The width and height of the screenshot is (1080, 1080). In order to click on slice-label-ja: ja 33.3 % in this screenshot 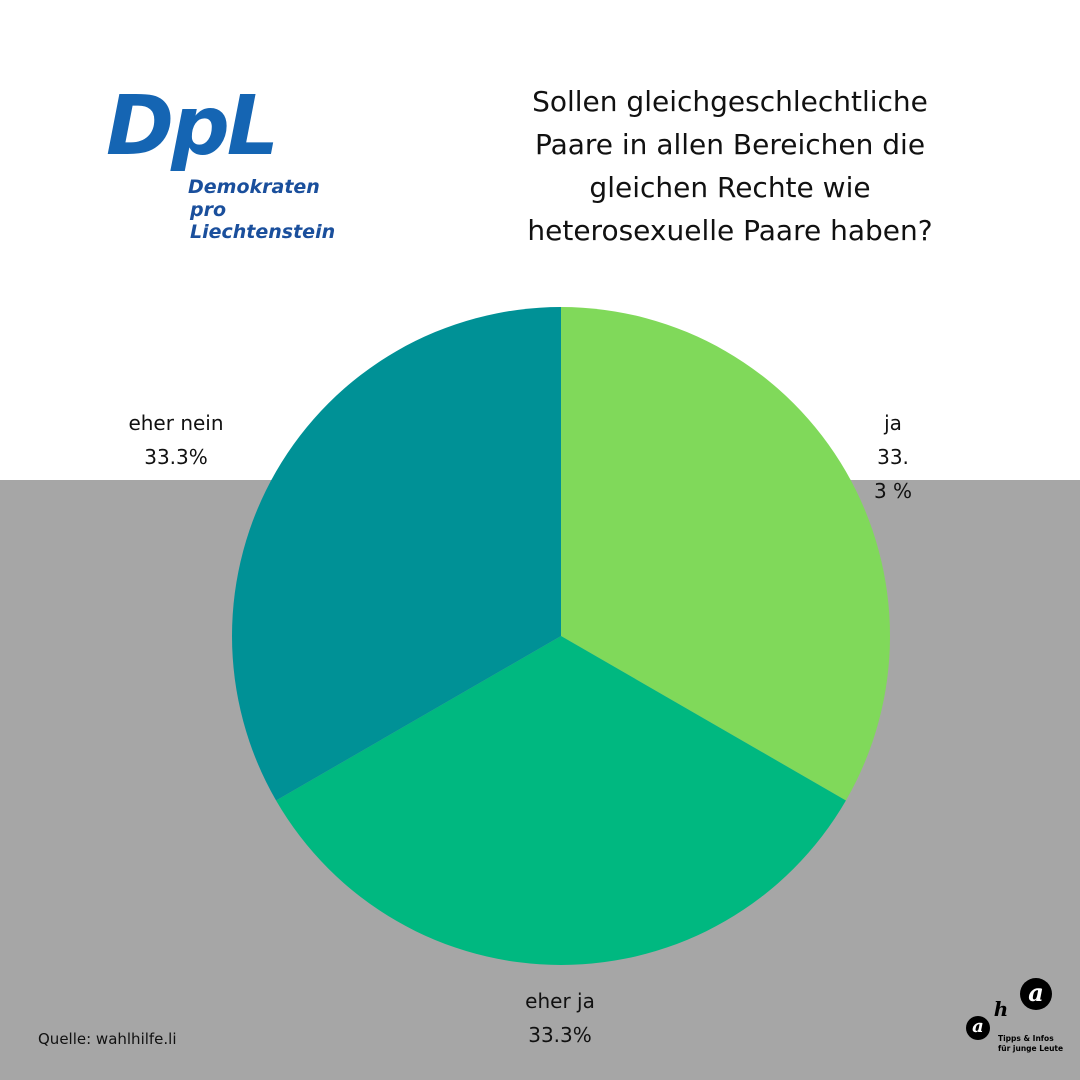, I will do `click(893, 457)`.